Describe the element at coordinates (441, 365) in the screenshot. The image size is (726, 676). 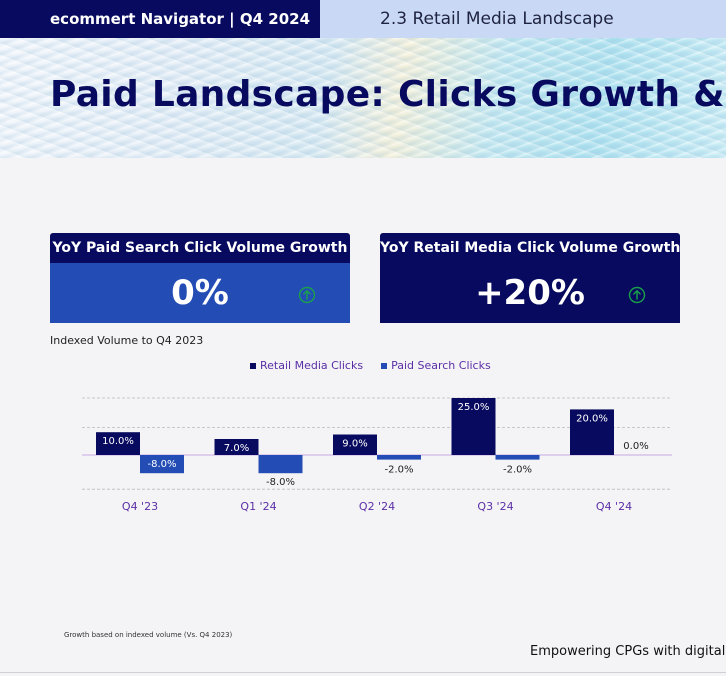
I see `legend-label: Paid Search Clicks` at that location.